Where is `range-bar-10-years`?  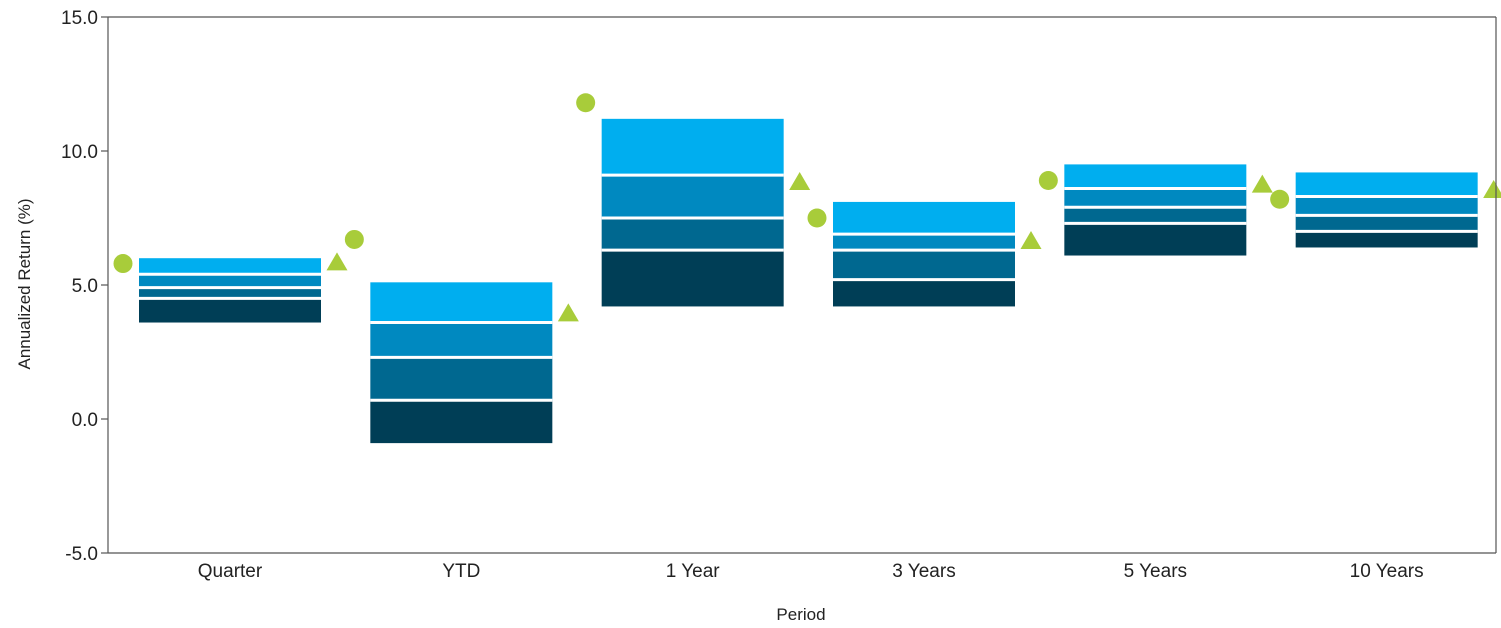 range-bar-10-years is located at coordinates (1386, 210).